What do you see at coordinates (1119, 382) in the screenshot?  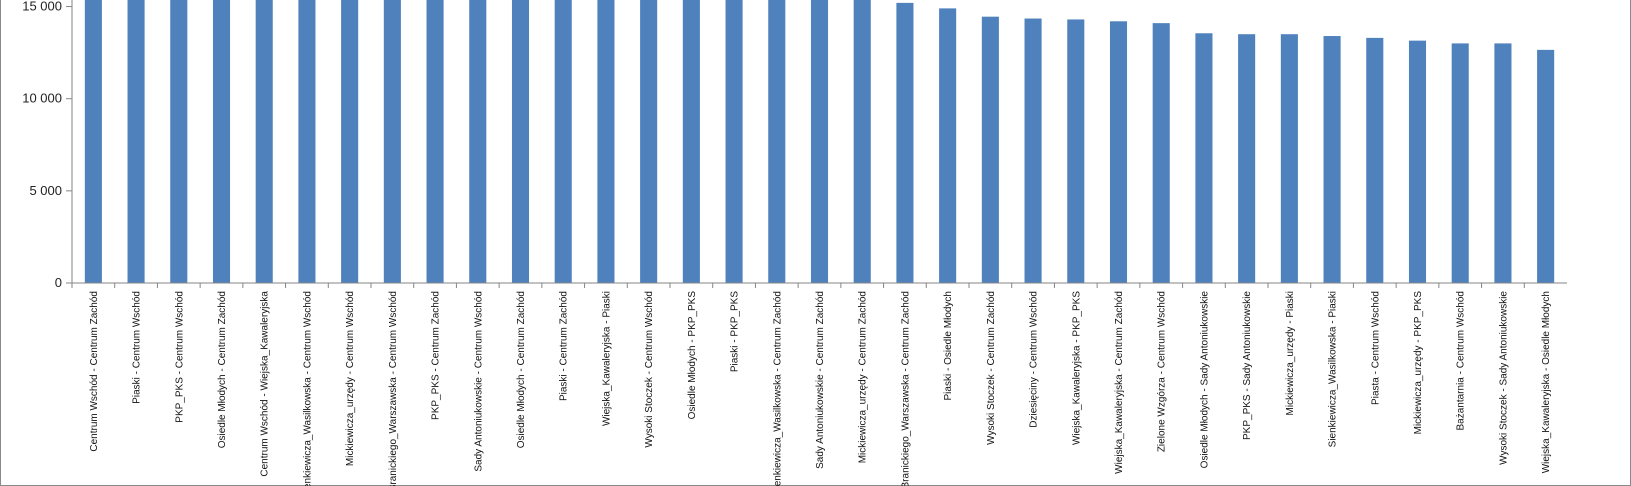 I see `x-tick-label: Wiejska_Kawaleryjska - Centrum Zachód` at bounding box center [1119, 382].